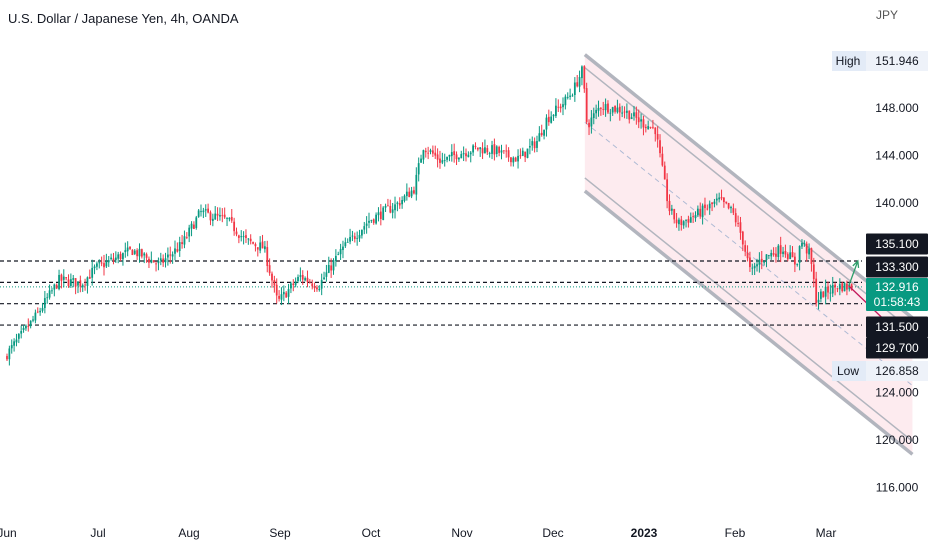  Describe the element at coordinates (644, 533) in the screenshot. I see `time-tick-label: 2023` at that location.